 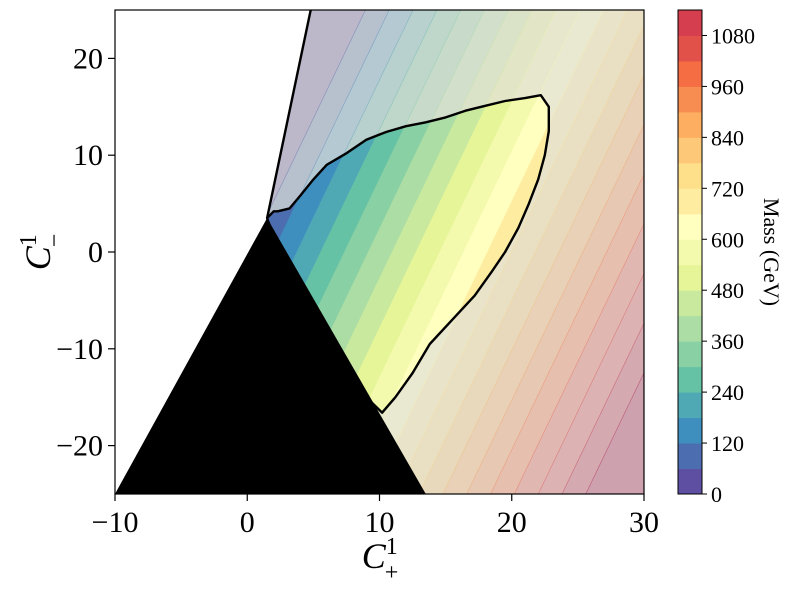 What do you see at coordinates (716, 258) in the screenshot?
I see `colorbar: 0 120 240 360 480 600 720 840 960 1080` at bounding box center [716, 258].